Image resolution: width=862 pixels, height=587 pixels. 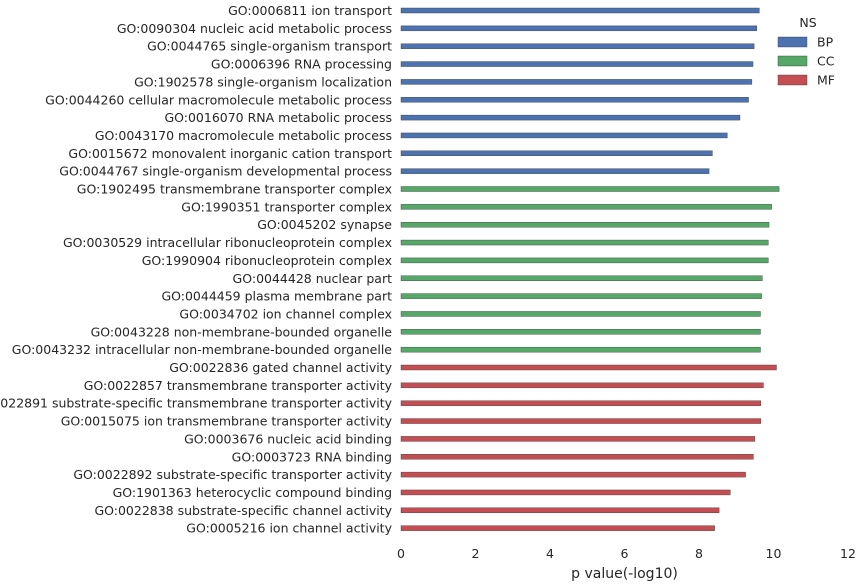 I want to click on legend-swatch-bp, so click(x=792, y=42).